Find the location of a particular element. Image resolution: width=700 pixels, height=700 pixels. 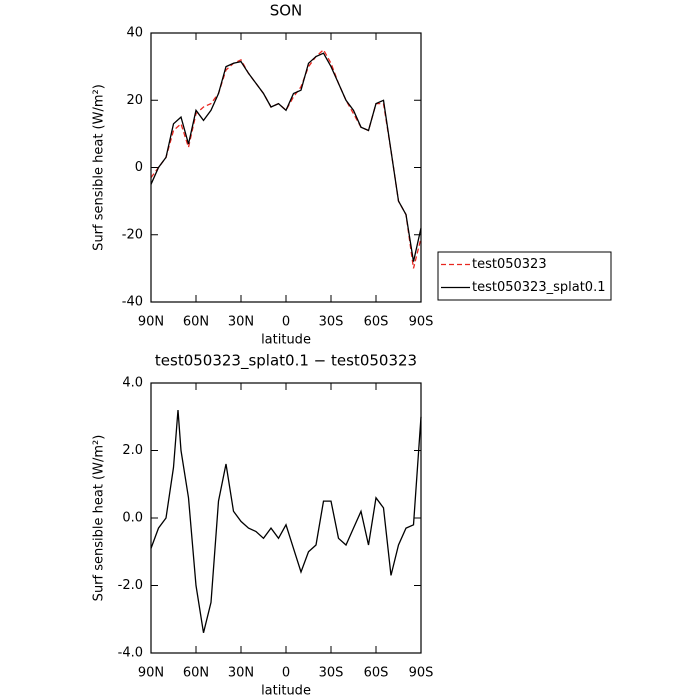

chart-title: test050323_splat0.1 − test050323 is located at coordinates (286, 361).